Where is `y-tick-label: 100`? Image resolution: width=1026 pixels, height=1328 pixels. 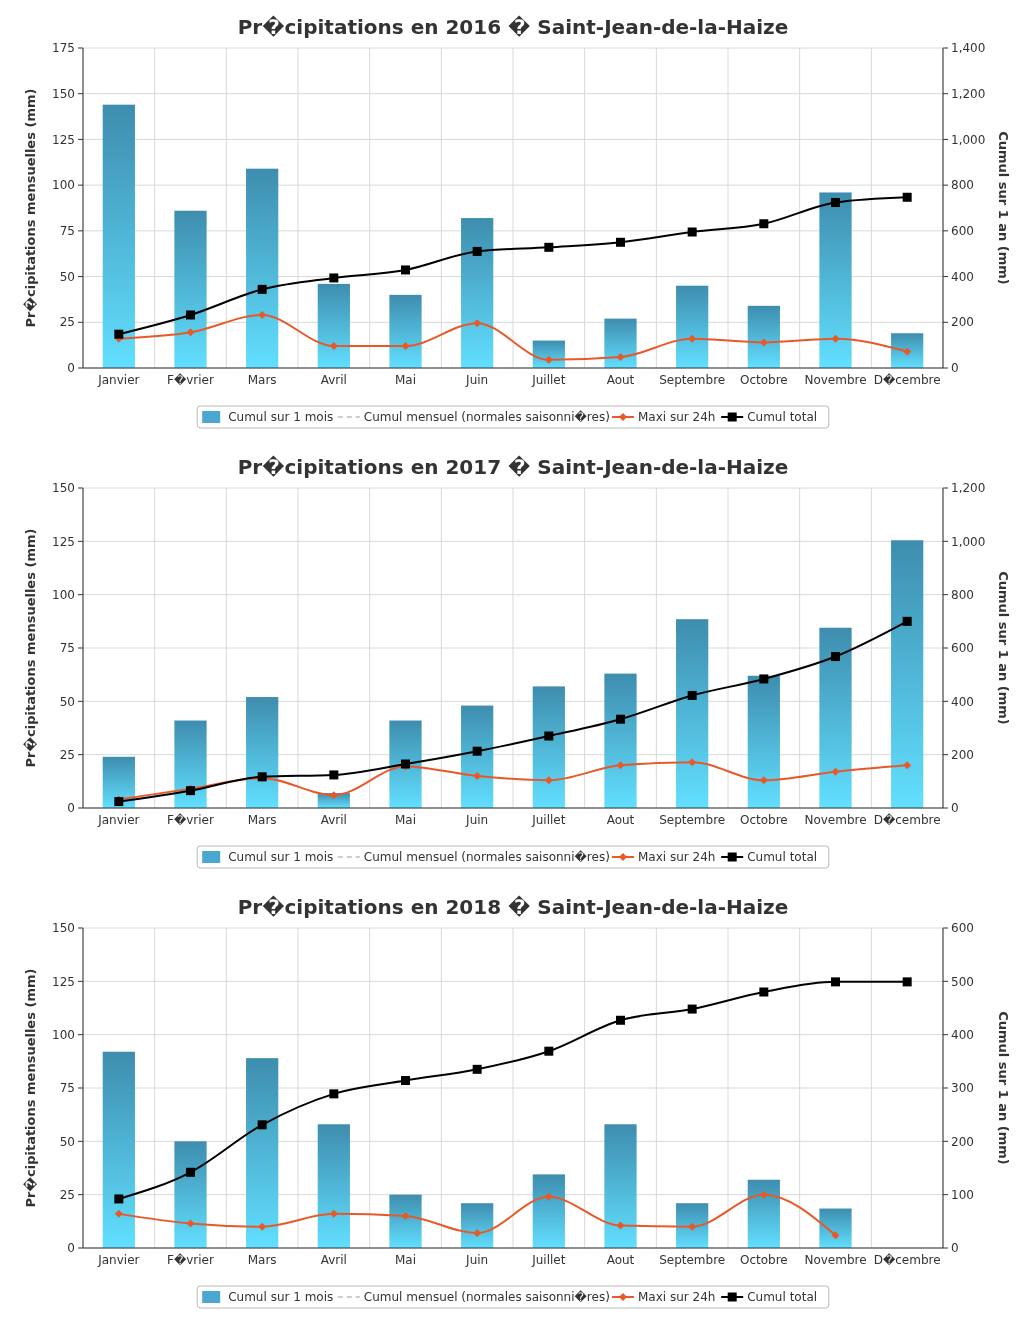
y-tick-label: 100 is located at coordinates (63, 594).